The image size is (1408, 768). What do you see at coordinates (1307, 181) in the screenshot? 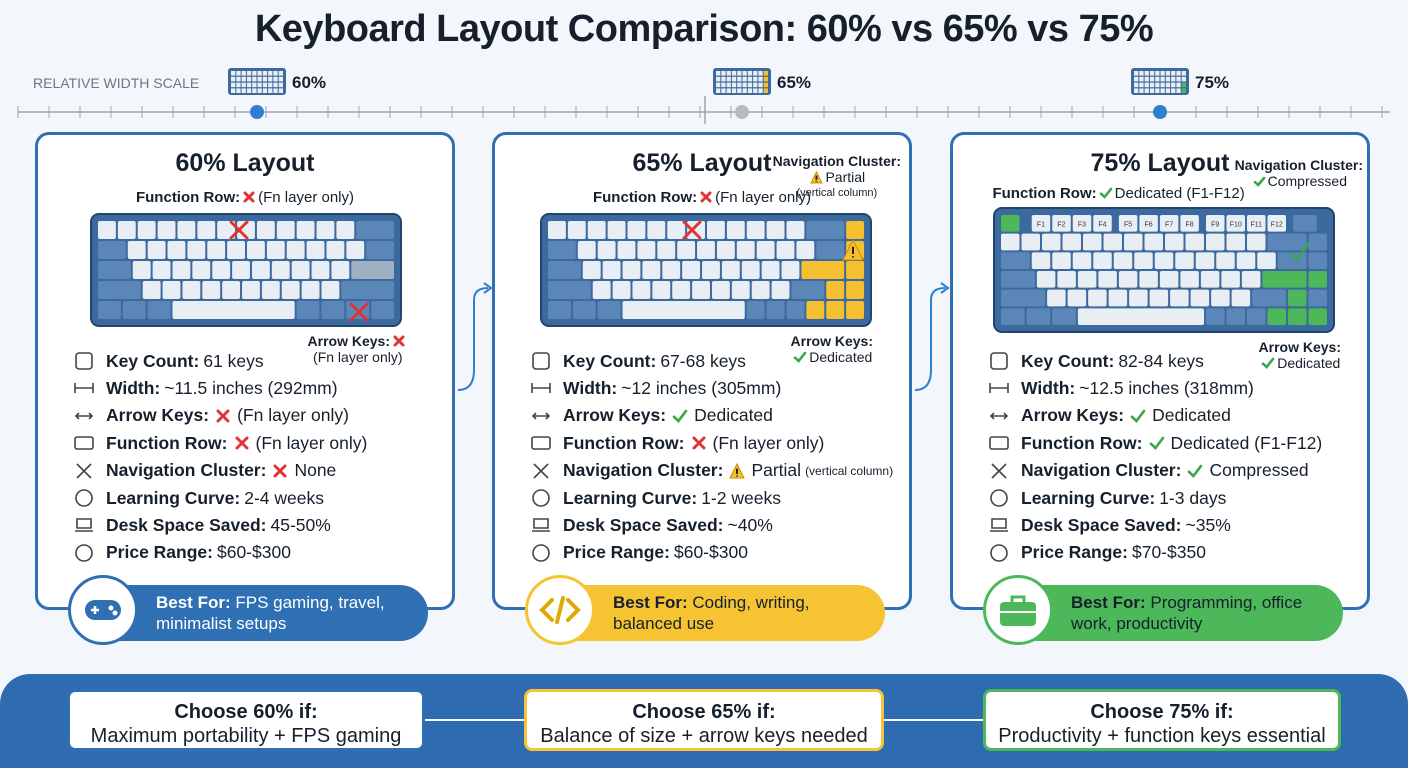
I see `callout-text: Compressed` at bounding box center [1307, 181].